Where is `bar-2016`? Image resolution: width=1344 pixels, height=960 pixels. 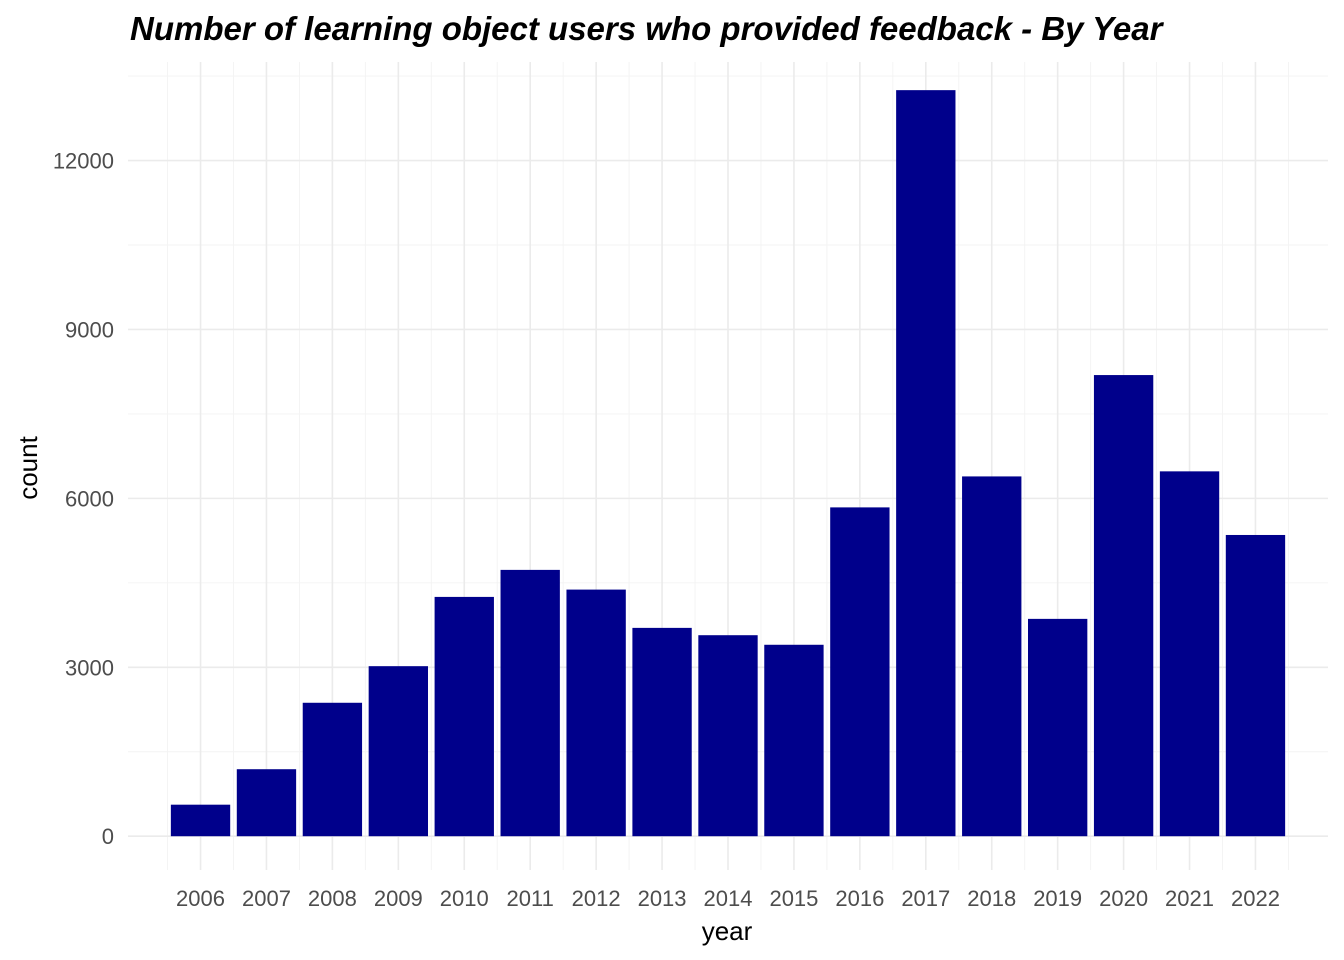
bar-2016 is located at coordinates (860, 672).